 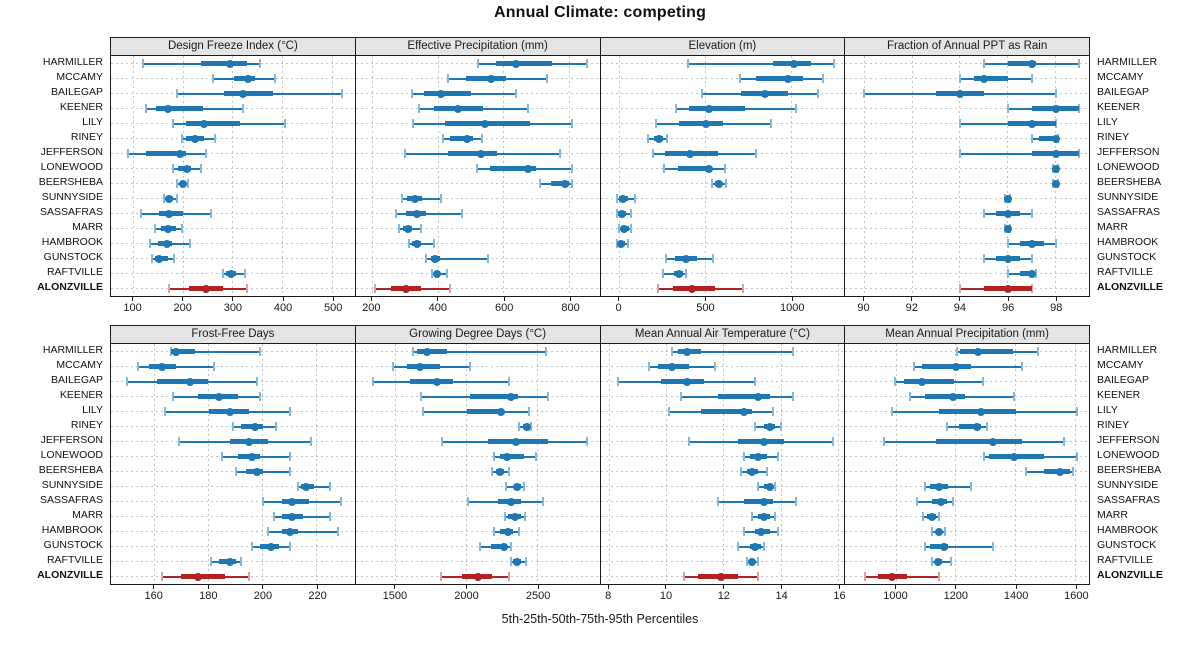 What do you see at coordinates (1128, 455) in the screenshot?
I see `location-label: LONEWOOD` at bounding box center [1128, 455].